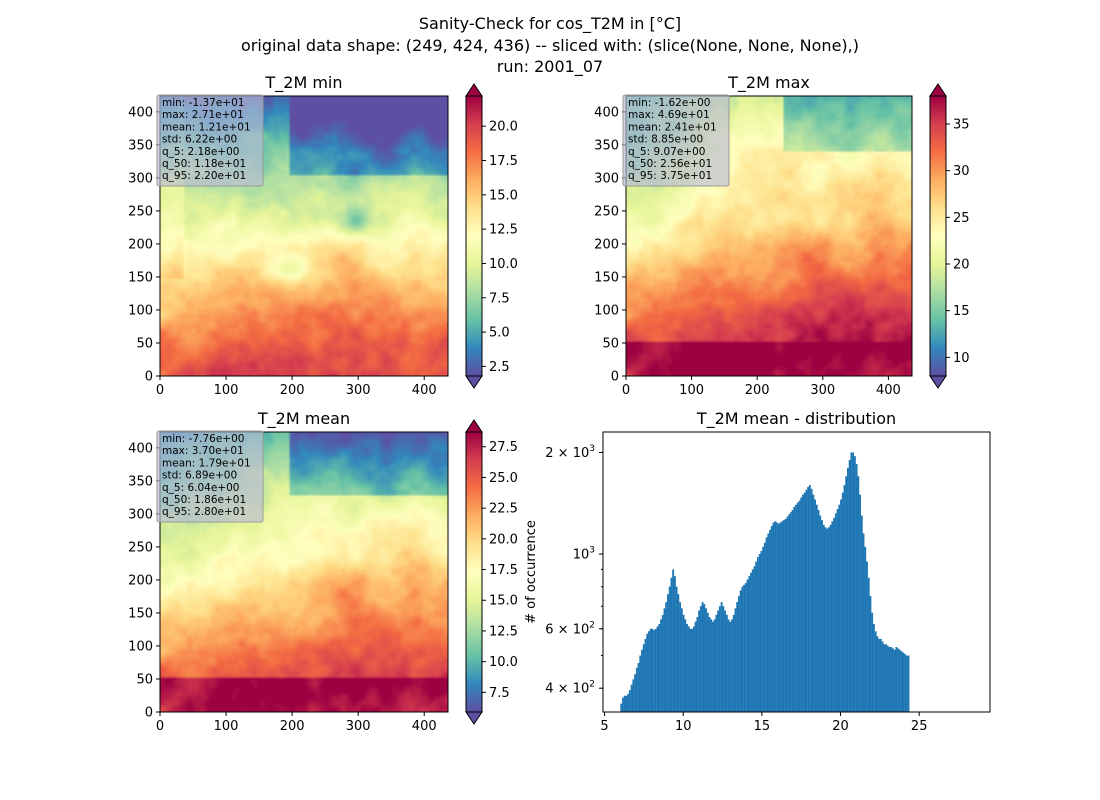 This screenshot has height=800, width=1100. Describe the element at coordinates (938, 236) in the screenshot. I see `colorbar-gradient` at that location.